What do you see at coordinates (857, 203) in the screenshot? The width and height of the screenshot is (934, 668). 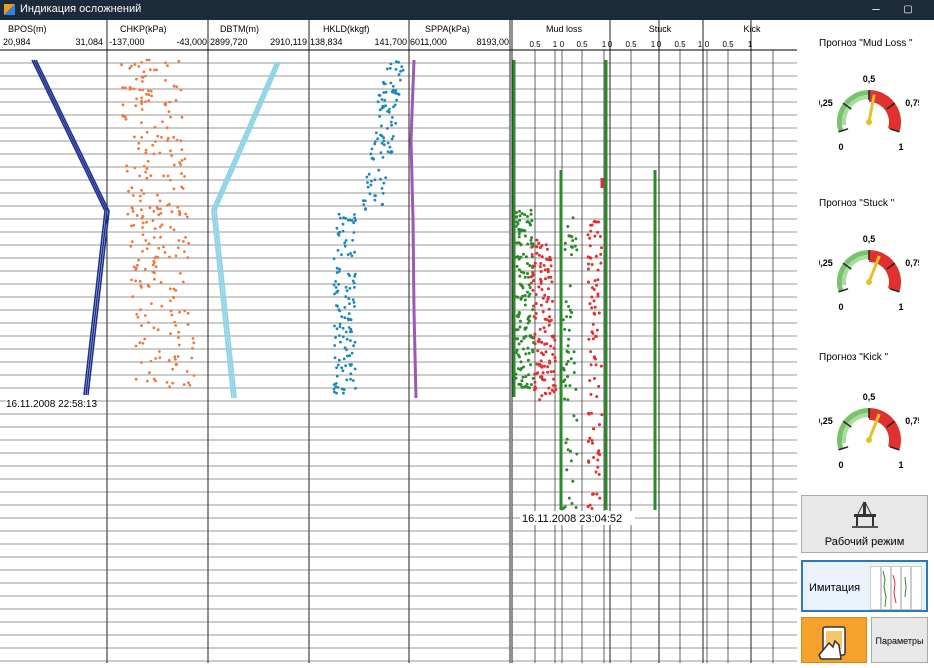 I see `gauge-title-stuck: Прогноз "Stuck "` at bounding box center [857, 203].